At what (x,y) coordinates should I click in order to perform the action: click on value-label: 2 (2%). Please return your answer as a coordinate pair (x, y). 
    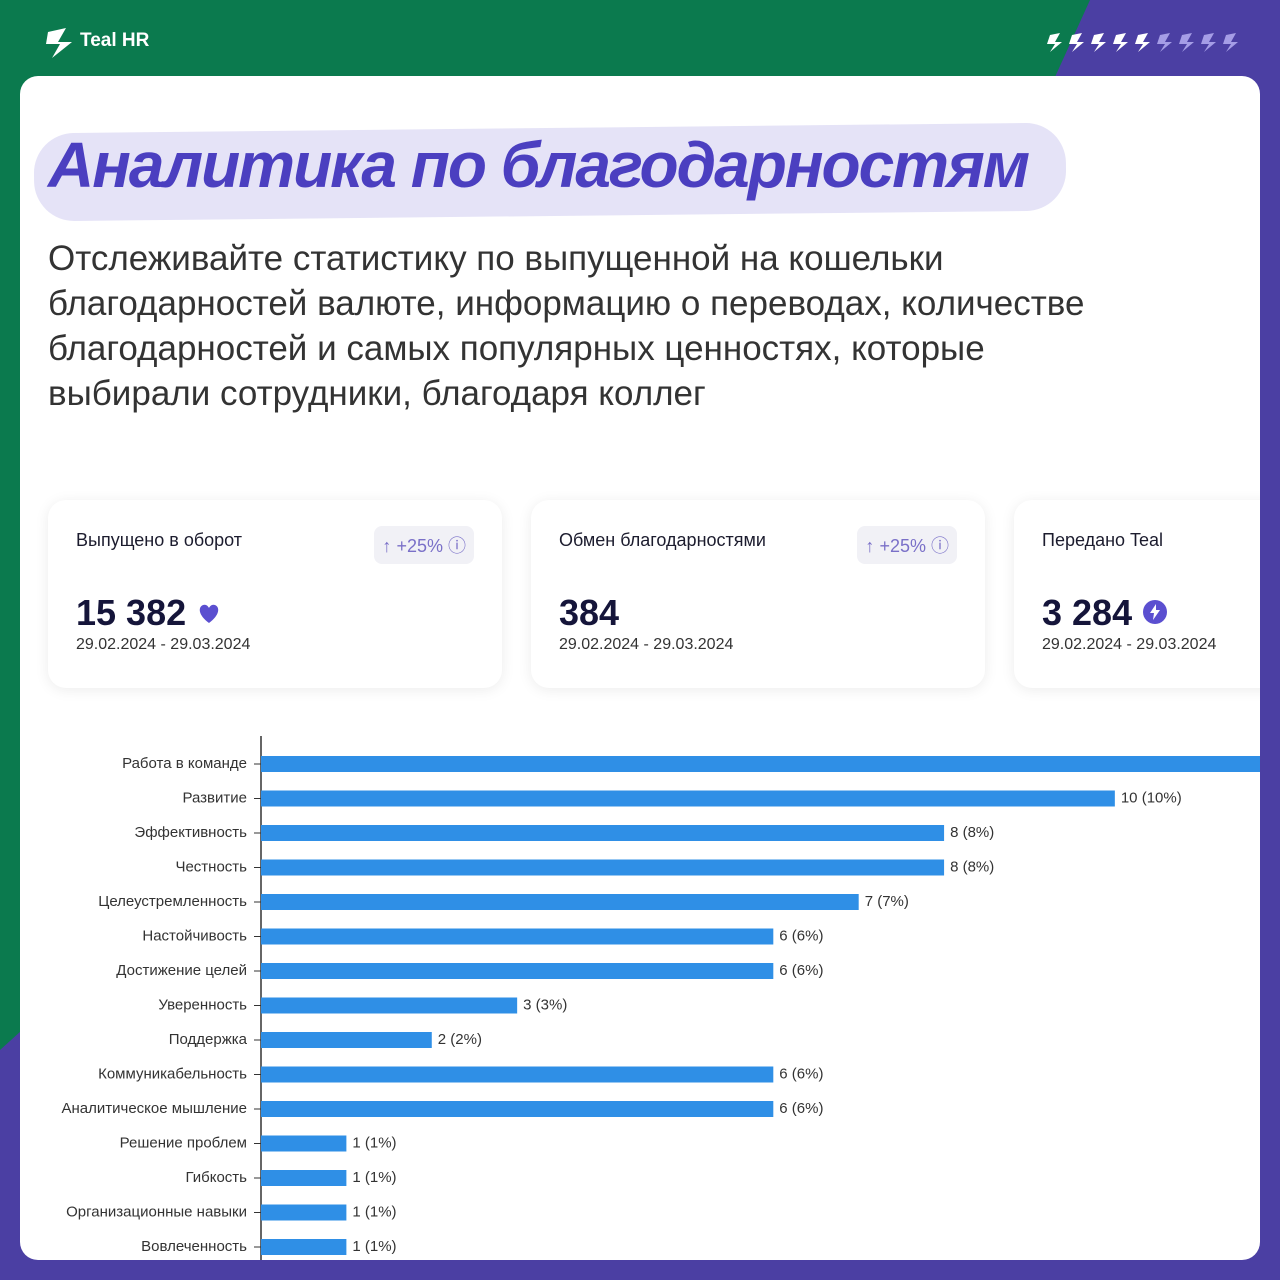
    Looking at the image, I should click on (460, 1039).